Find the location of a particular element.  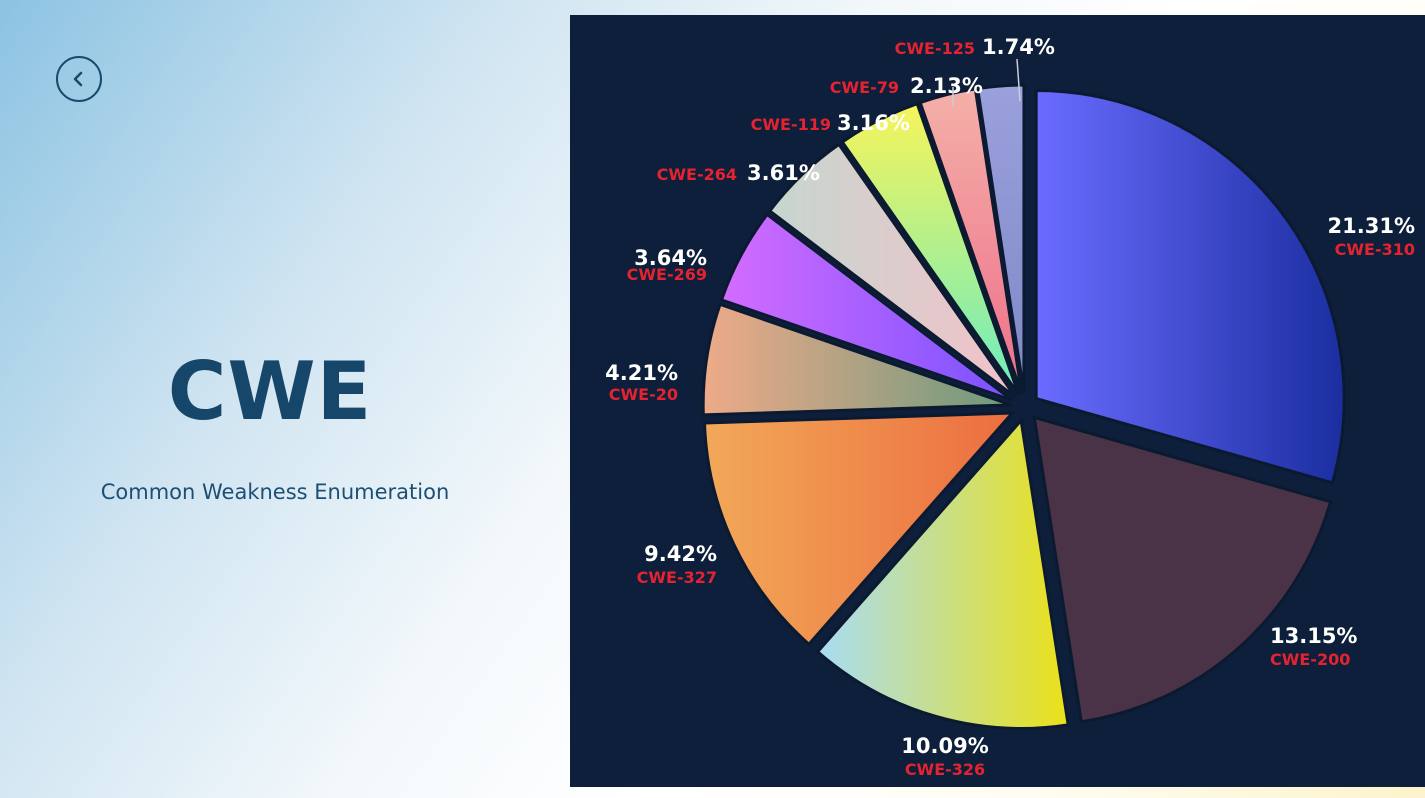

slice-value-label: 10.09% is located at coordinates (944, 746).